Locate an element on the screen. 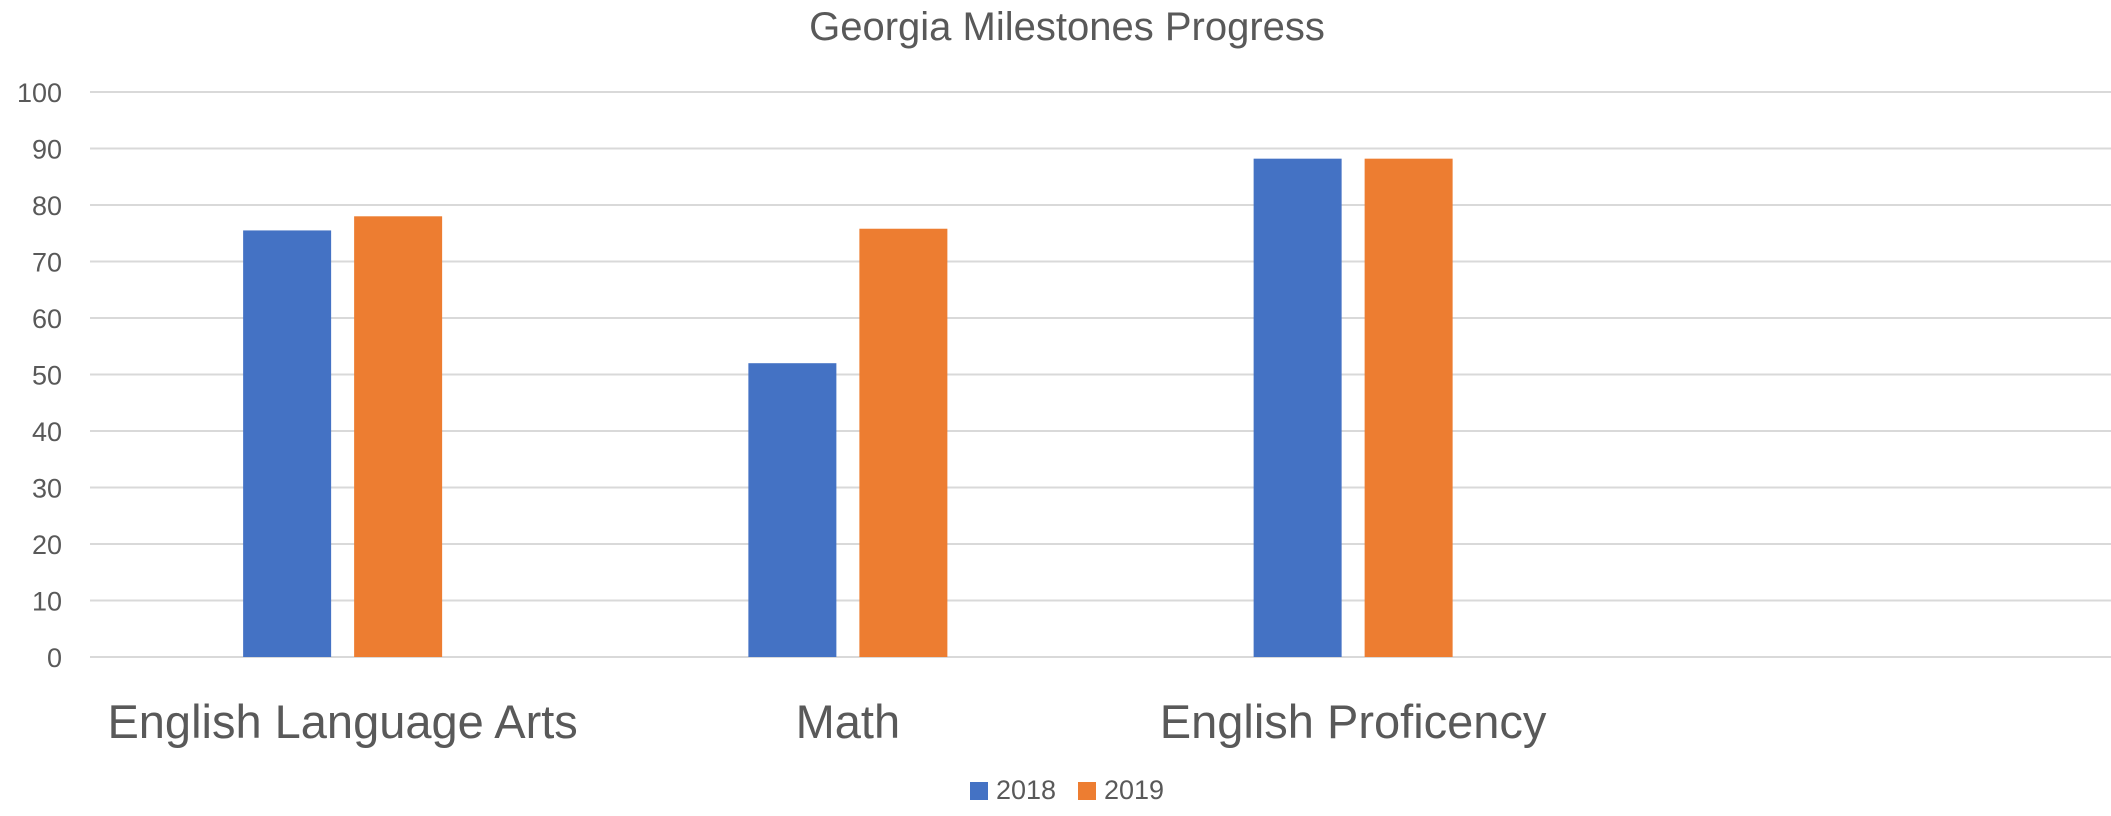 This screenshot has height=816, width=2111. legend: 2018 2019 is located at coordinates (1067, 790).